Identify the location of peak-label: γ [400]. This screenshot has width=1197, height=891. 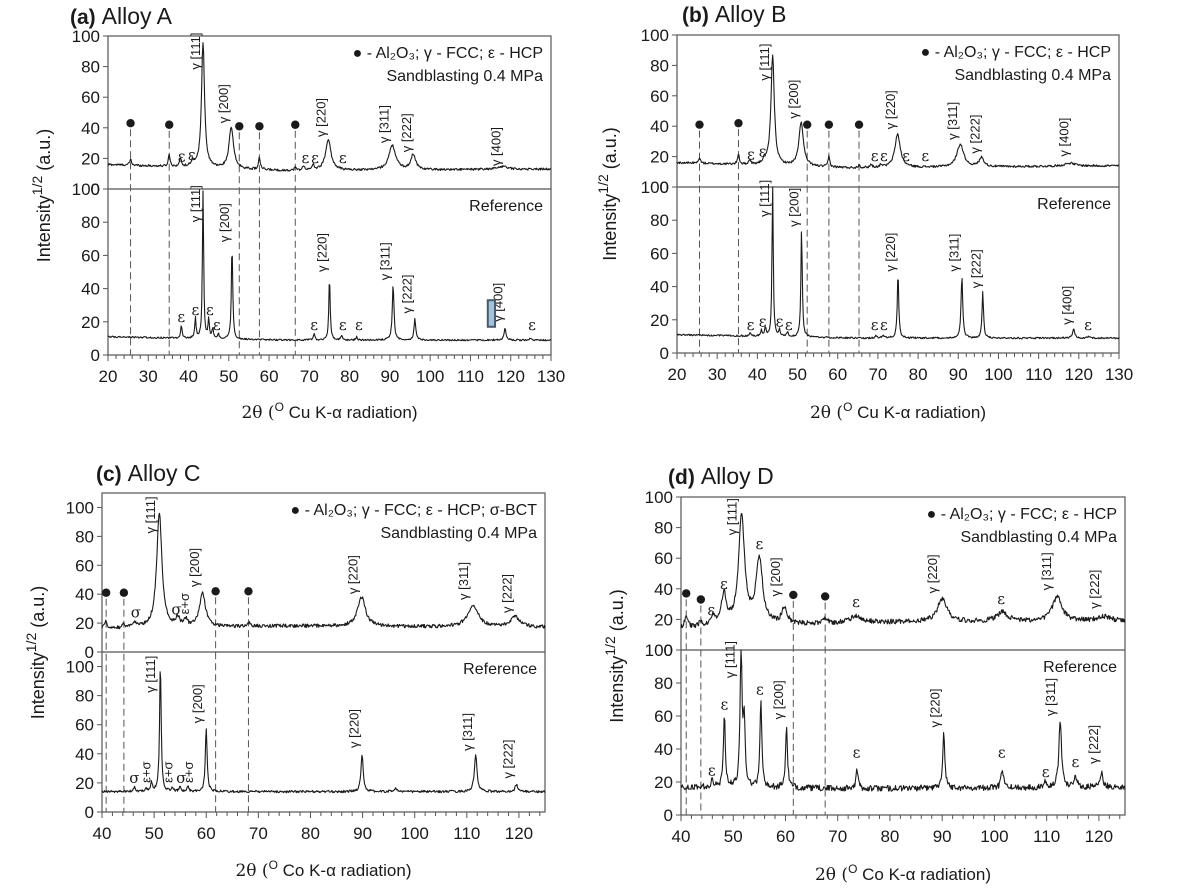
(1067, 305).